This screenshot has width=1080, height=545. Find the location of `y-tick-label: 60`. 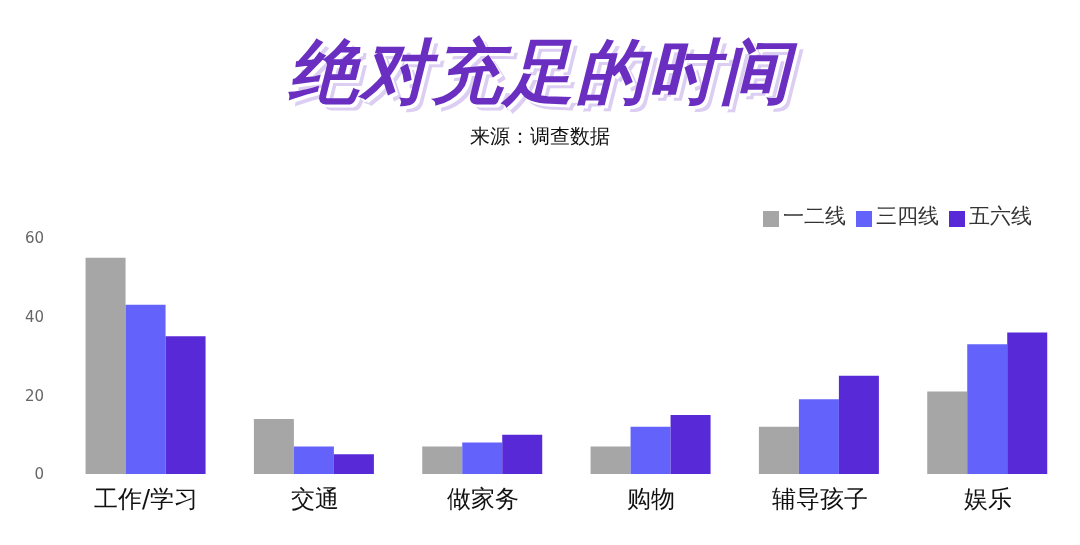

y-tick-label: 60 is located at coordinates (34, 238).